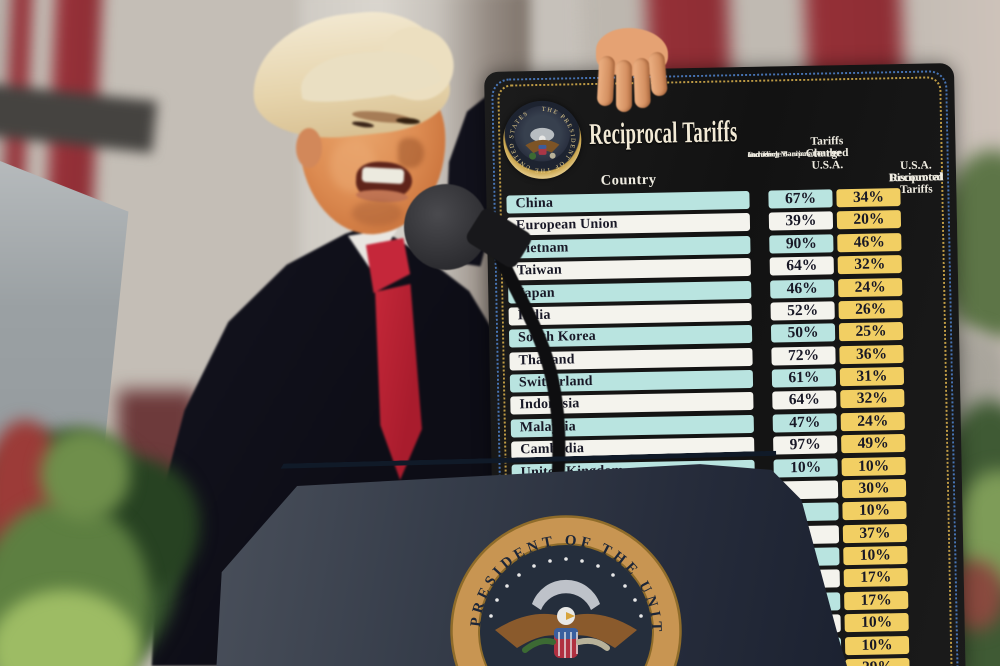 The image size is (1000, 666). What do you see at coordinates (624, 86) in the screenshot?
I see `finger` at bounding box center [624, 86].